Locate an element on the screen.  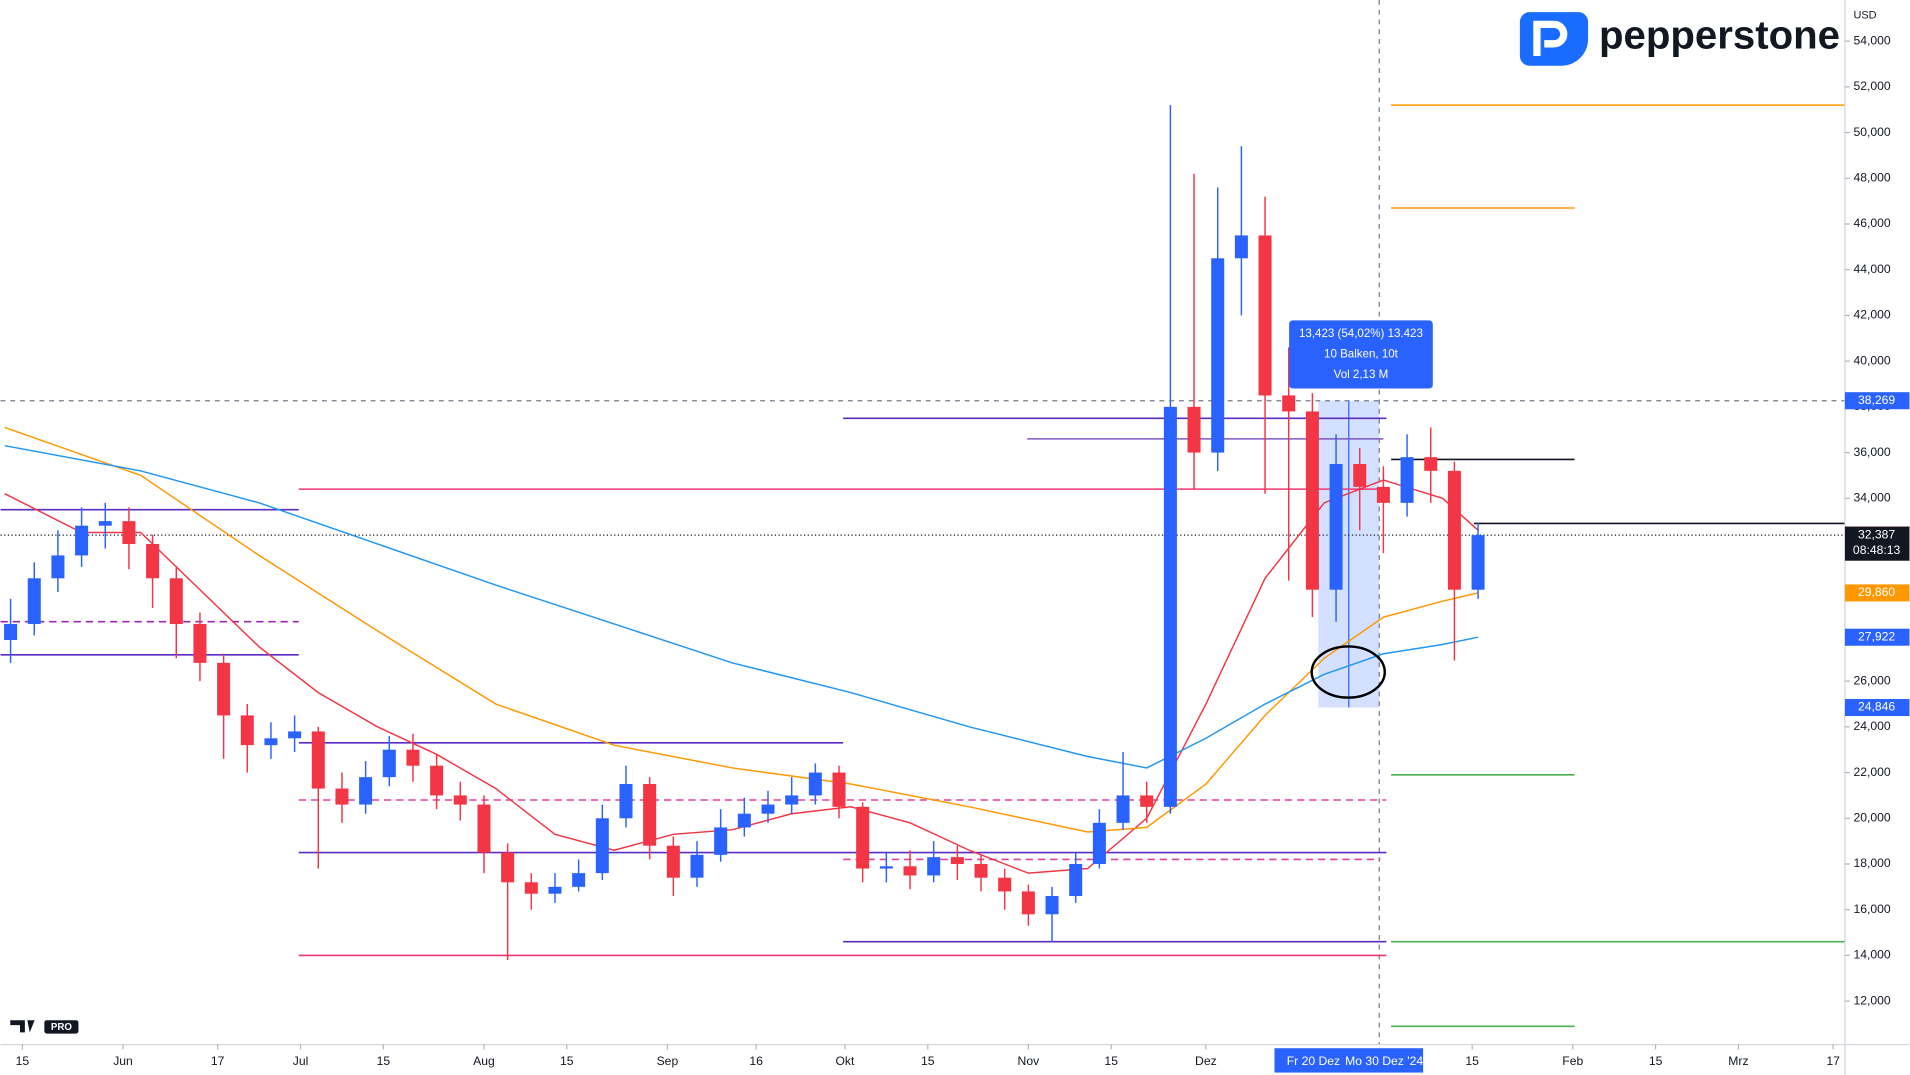
y-tick-label: 36,000 is located at coordinates (1871, 452).